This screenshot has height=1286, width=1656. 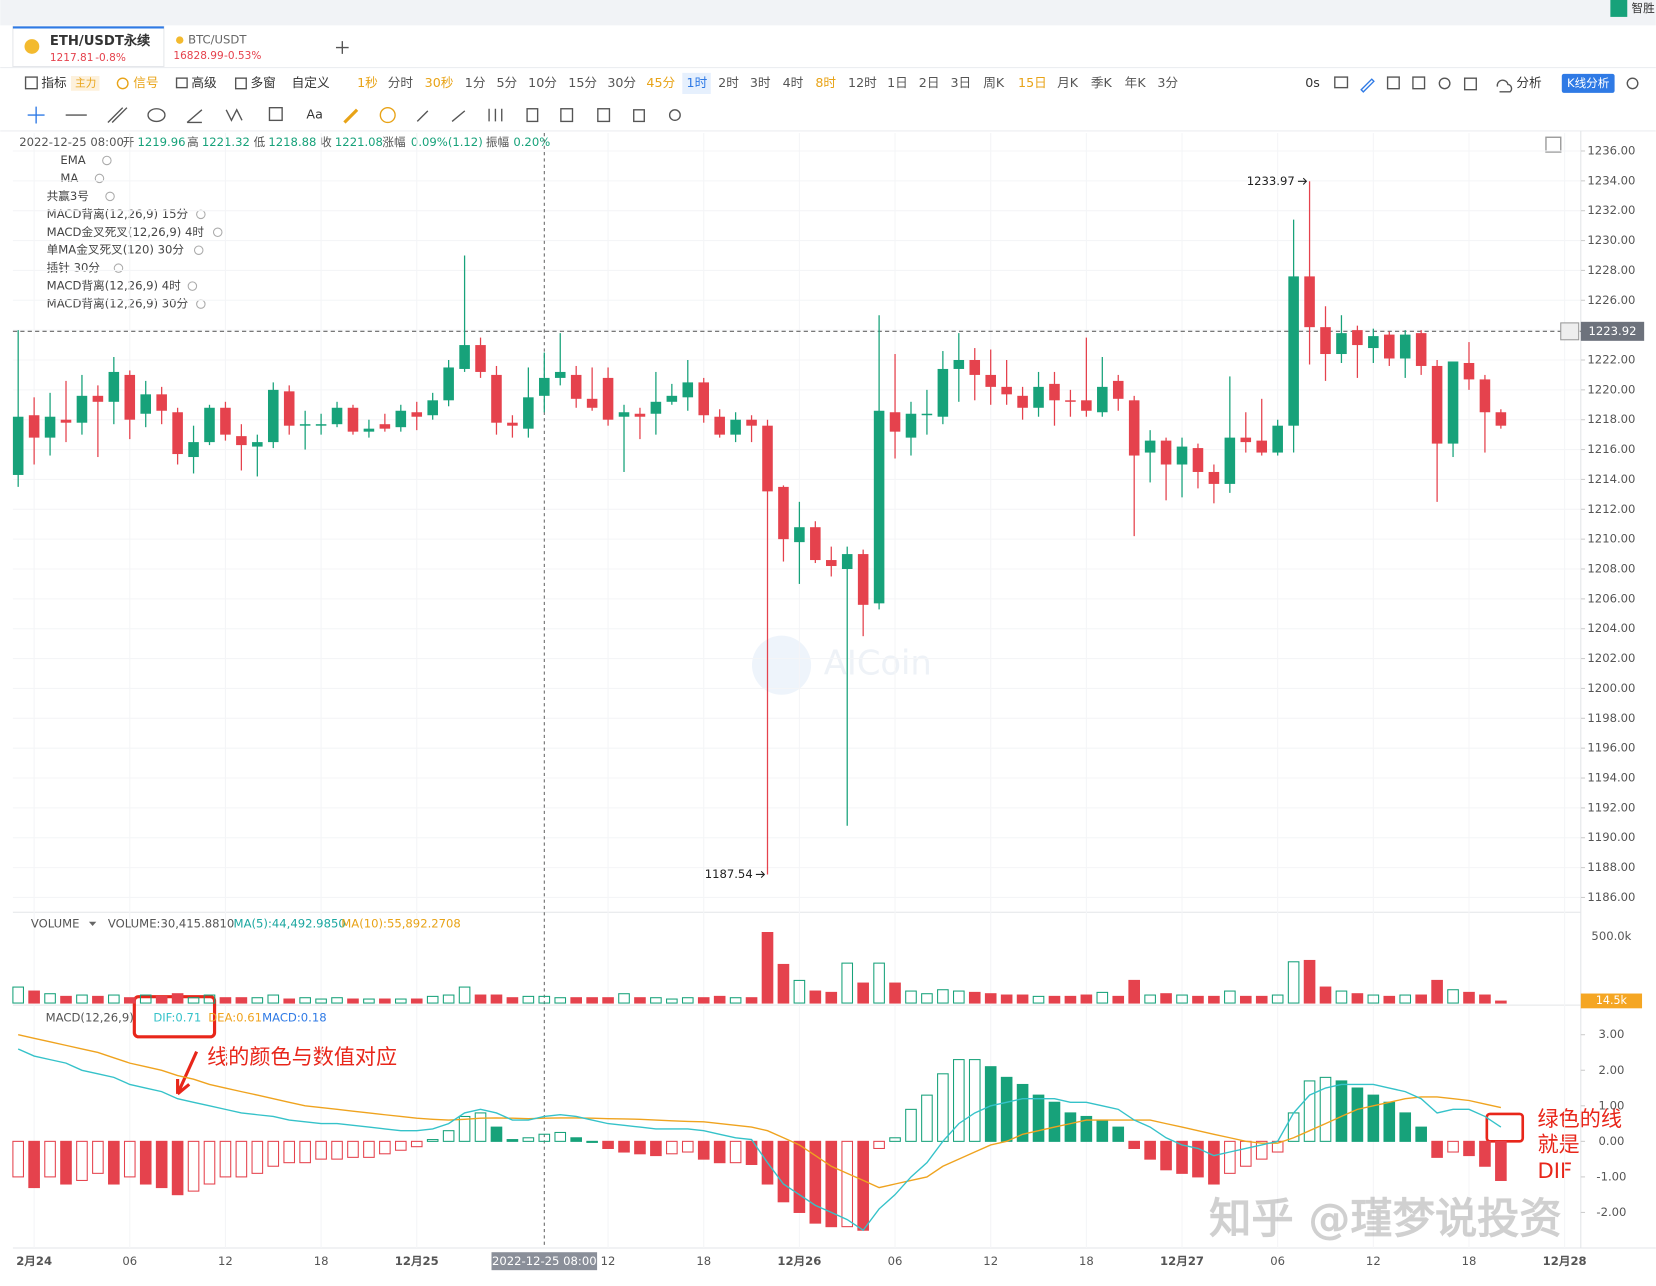 I want to click on interval-button: 分时, so click(x=401, y=82).